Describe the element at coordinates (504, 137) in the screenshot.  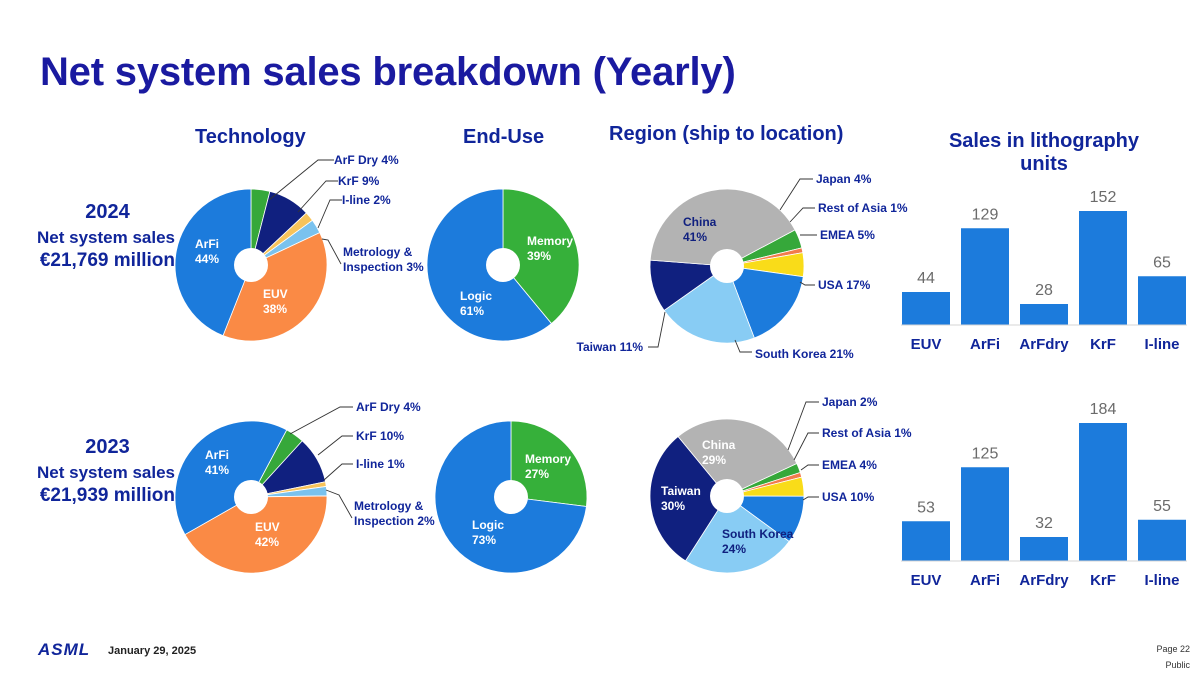
I see `end-use-heading: End-Use` at that location.